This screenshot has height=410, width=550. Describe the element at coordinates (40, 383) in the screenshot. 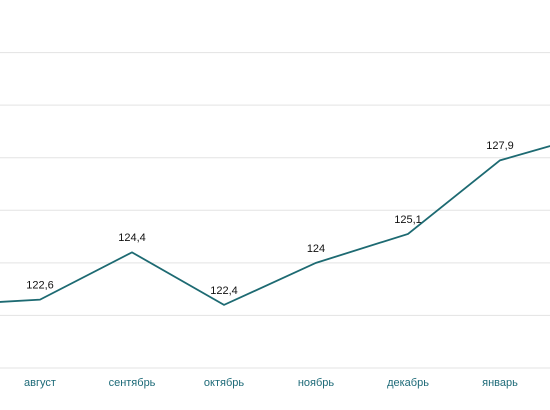

I see `x-tick-label: август` at that location.